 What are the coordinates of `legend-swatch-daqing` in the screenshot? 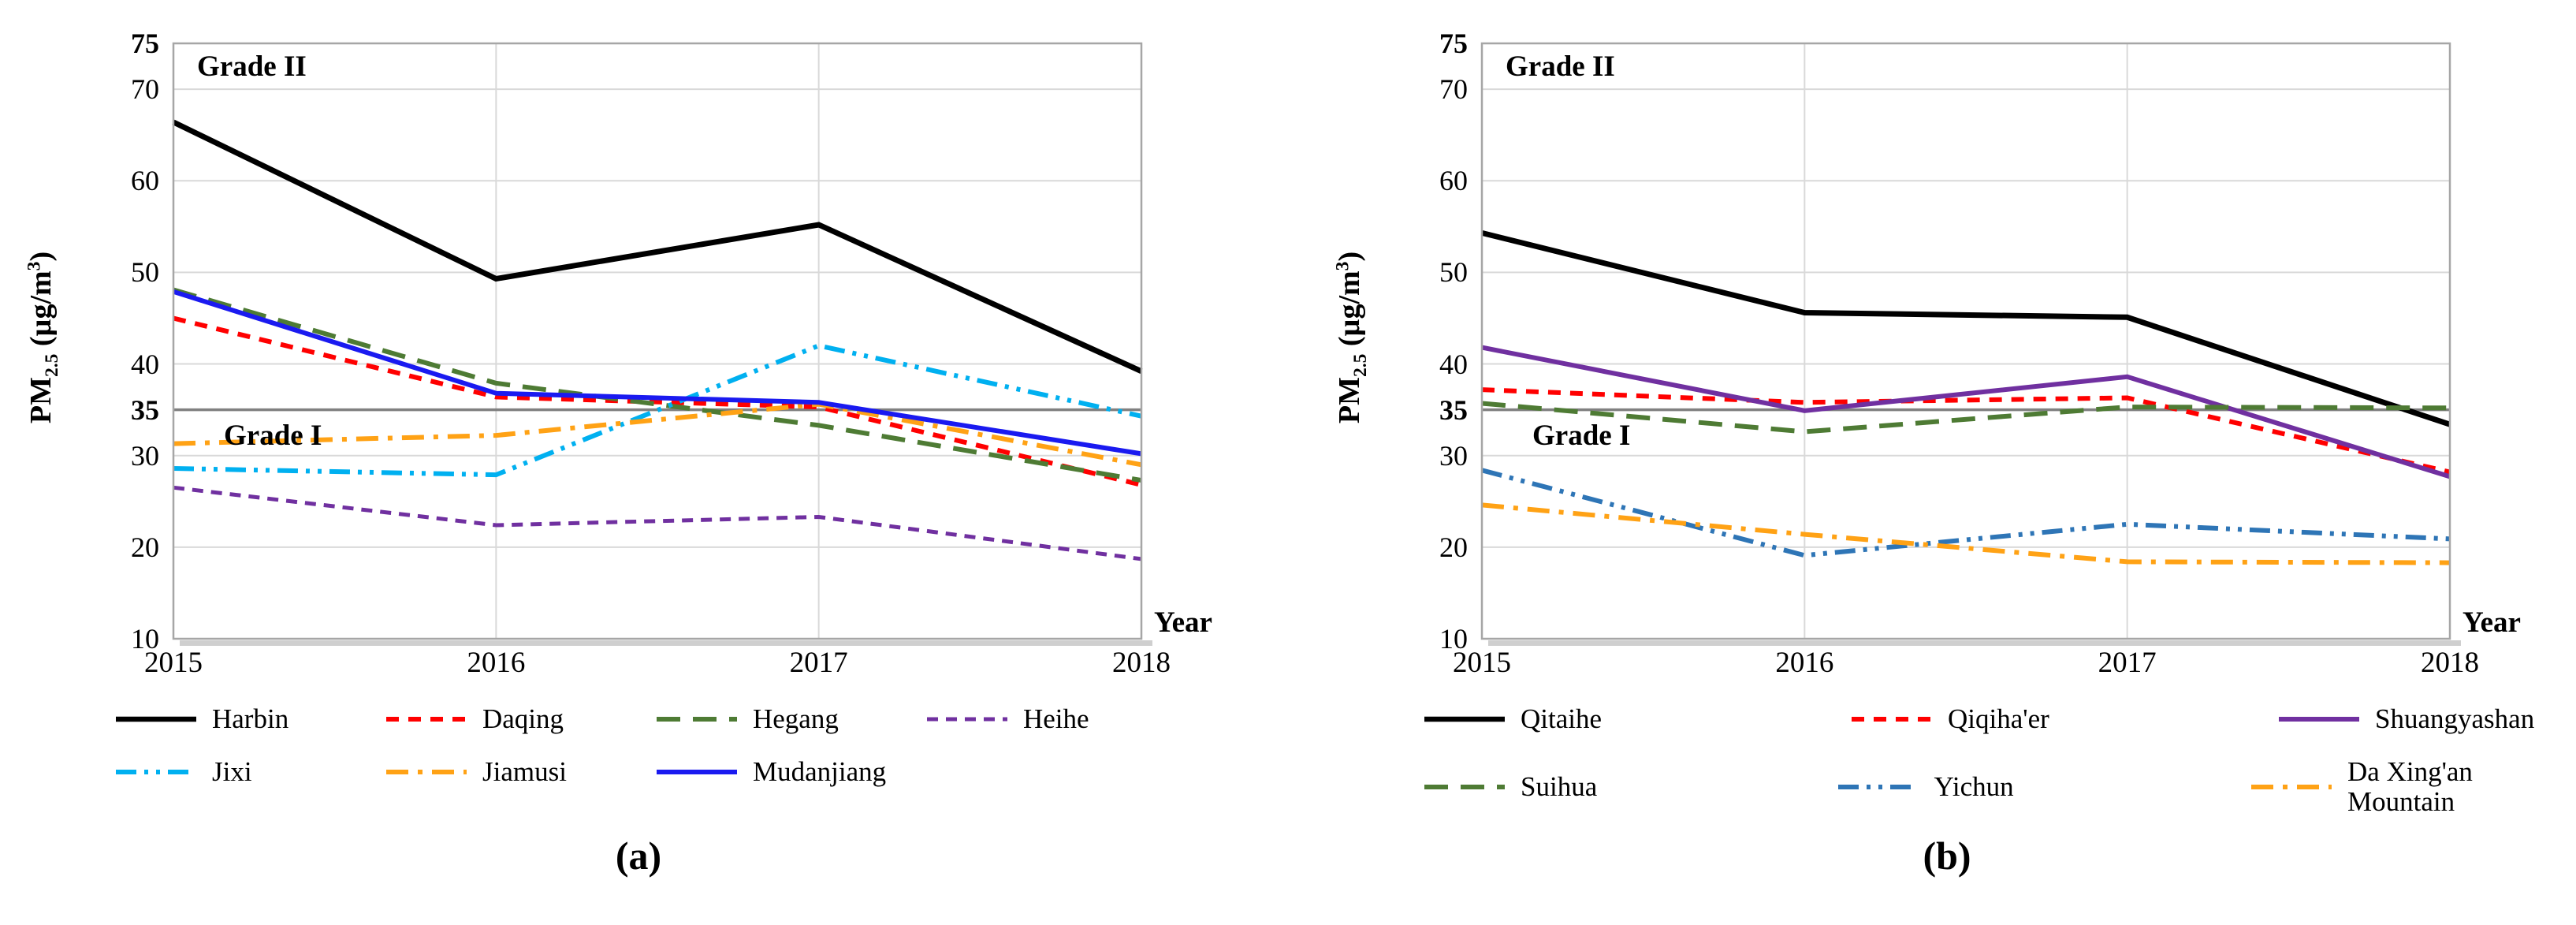 It's located at (426, 719).